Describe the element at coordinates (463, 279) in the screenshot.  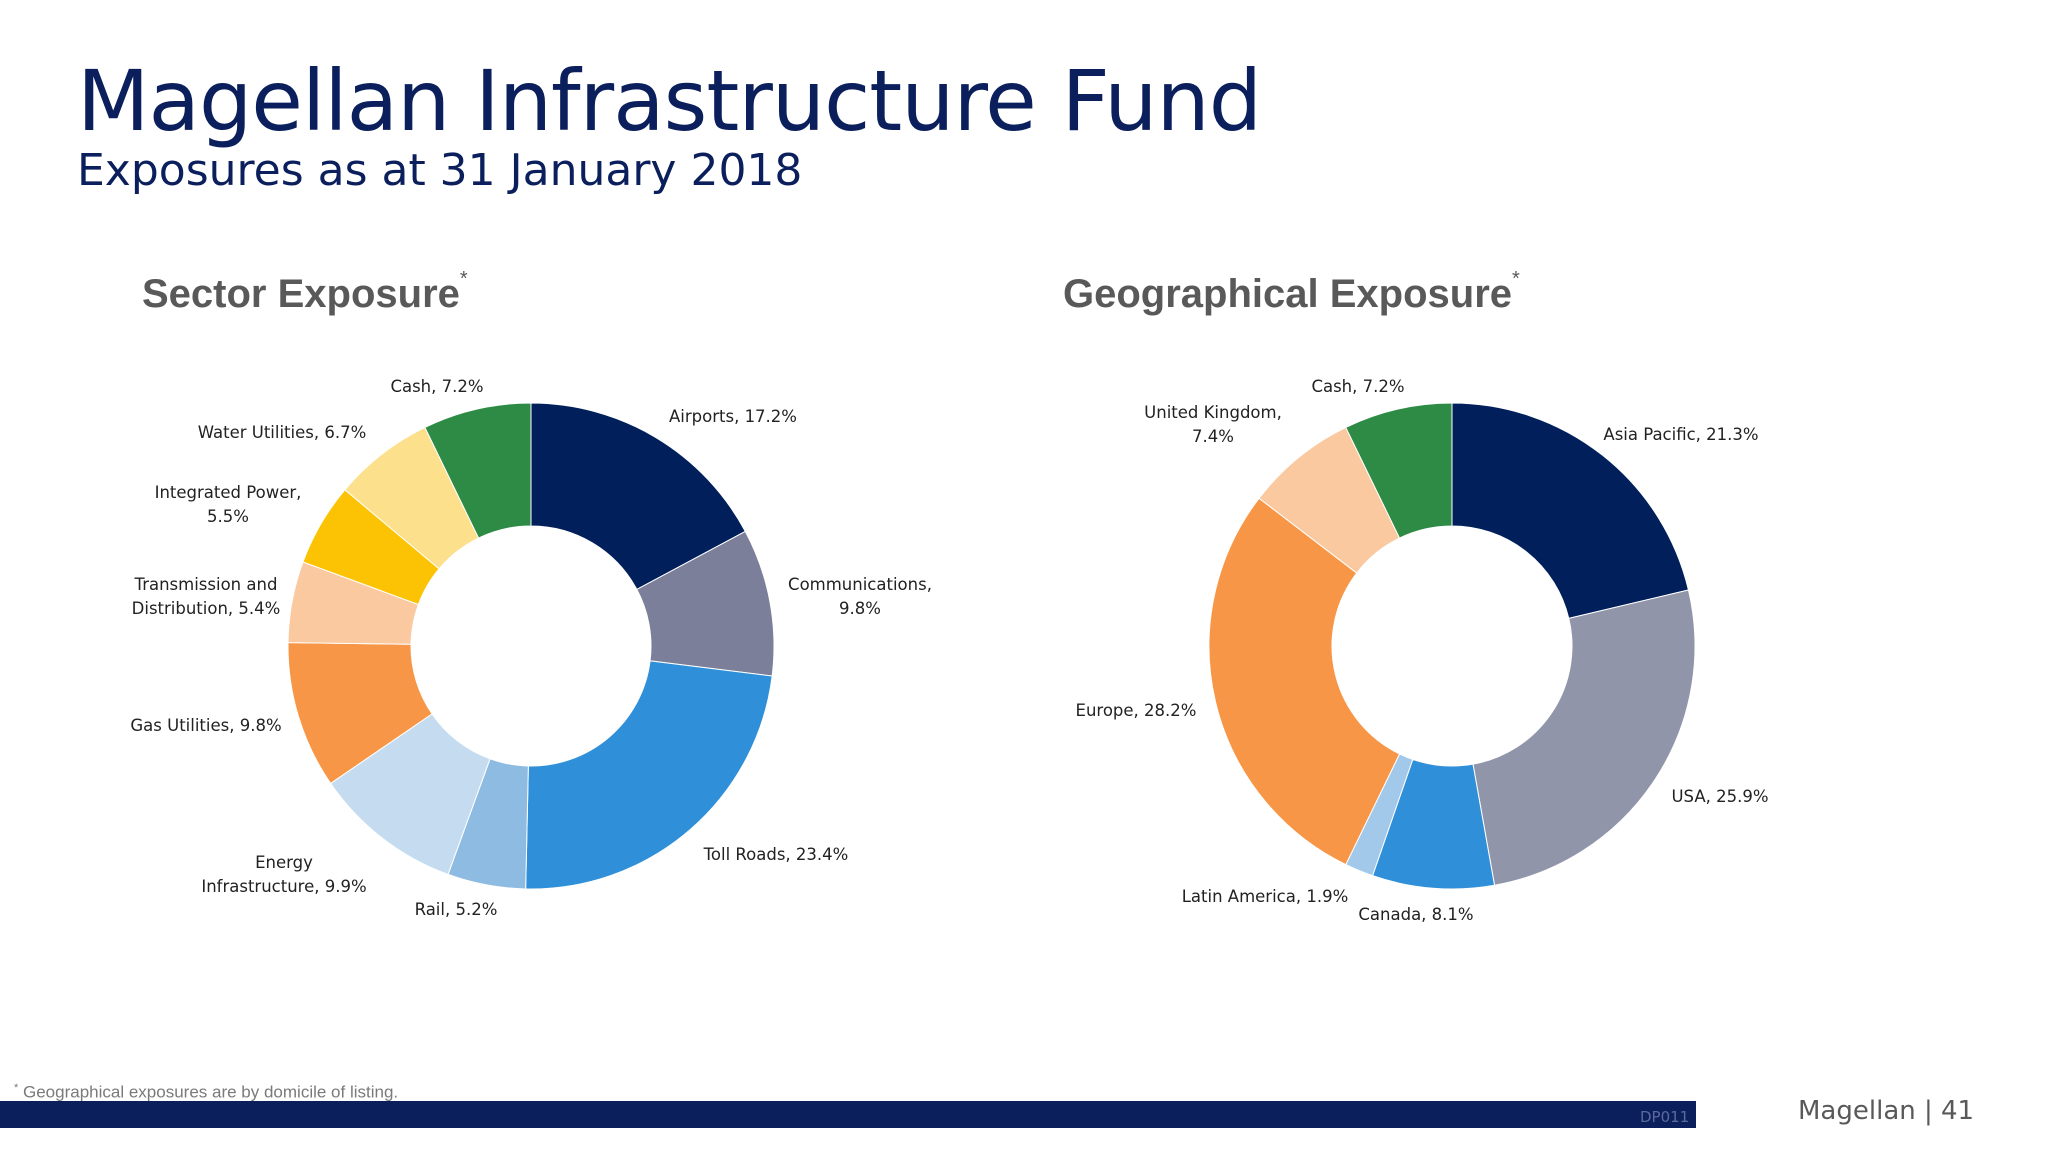
I see `sector-title-marker: *` at that location.